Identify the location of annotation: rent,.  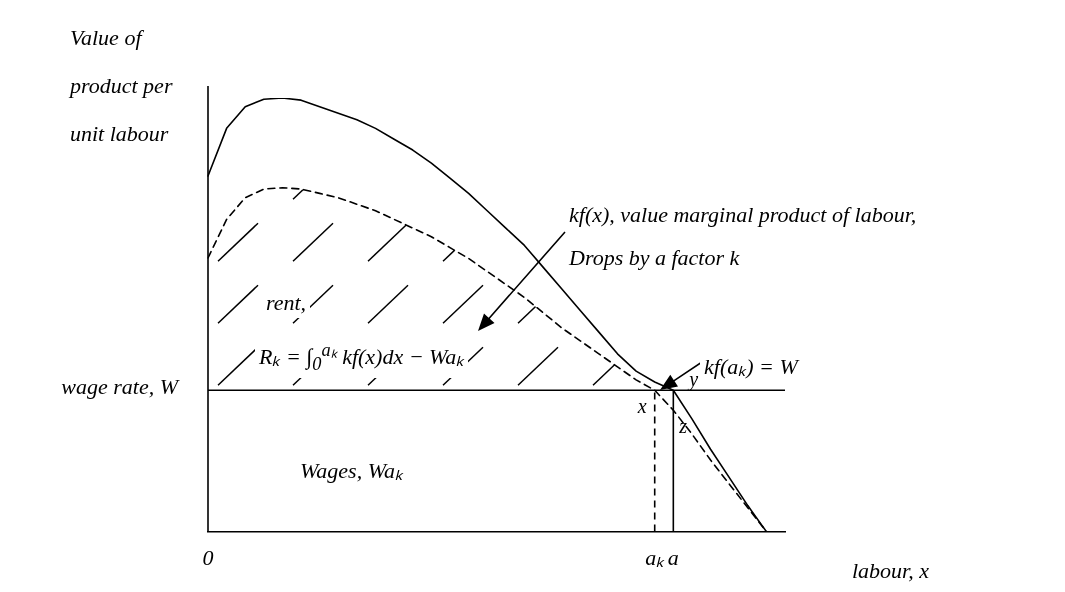
(286, 303).